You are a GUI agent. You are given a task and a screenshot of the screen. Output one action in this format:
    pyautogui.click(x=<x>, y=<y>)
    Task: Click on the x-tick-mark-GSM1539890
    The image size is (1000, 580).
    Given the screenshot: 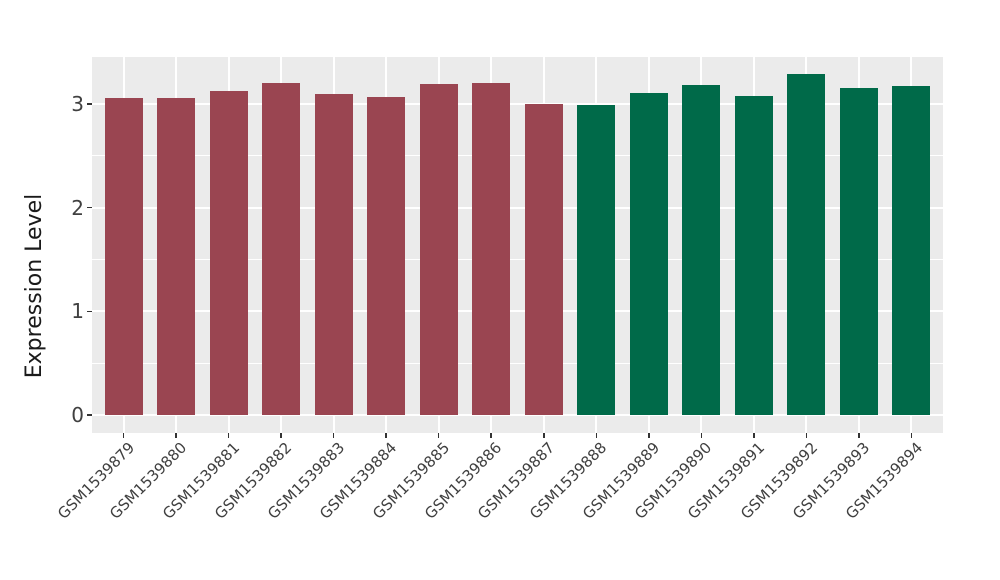 What is the action you would take?
    pyautogui.click(x=701, y=435)
    